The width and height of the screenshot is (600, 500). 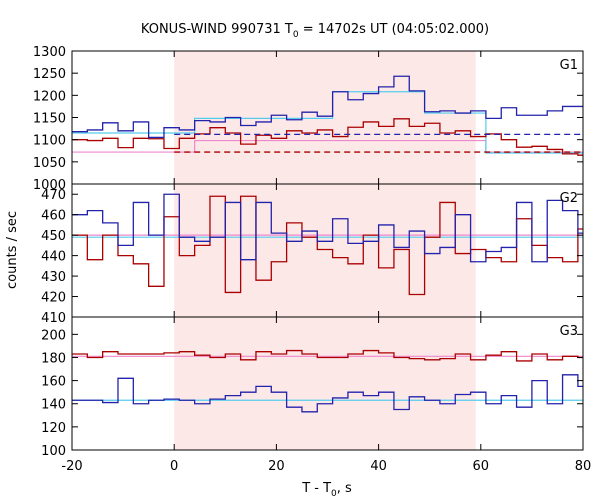 I want to click on y-tick-label: 160, so click(x=53, y=382).